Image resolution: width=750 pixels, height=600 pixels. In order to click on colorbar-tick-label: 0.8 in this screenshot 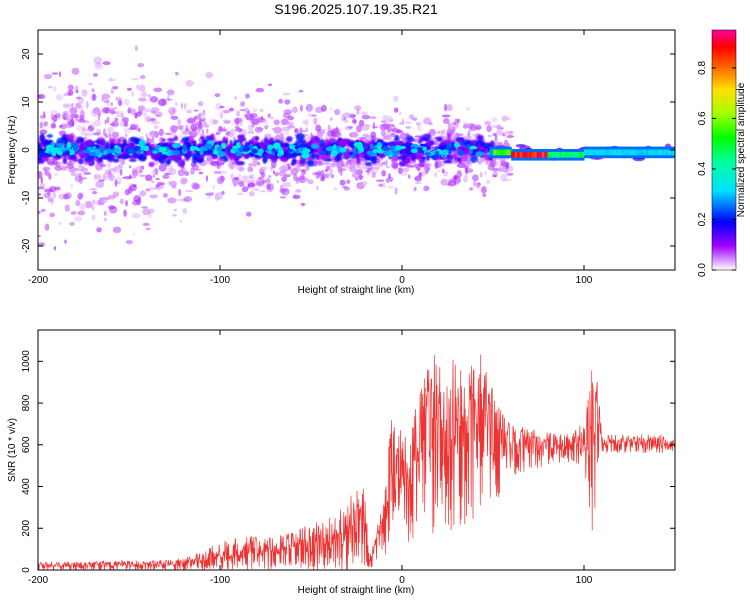, I will do `click(702, 68)`.